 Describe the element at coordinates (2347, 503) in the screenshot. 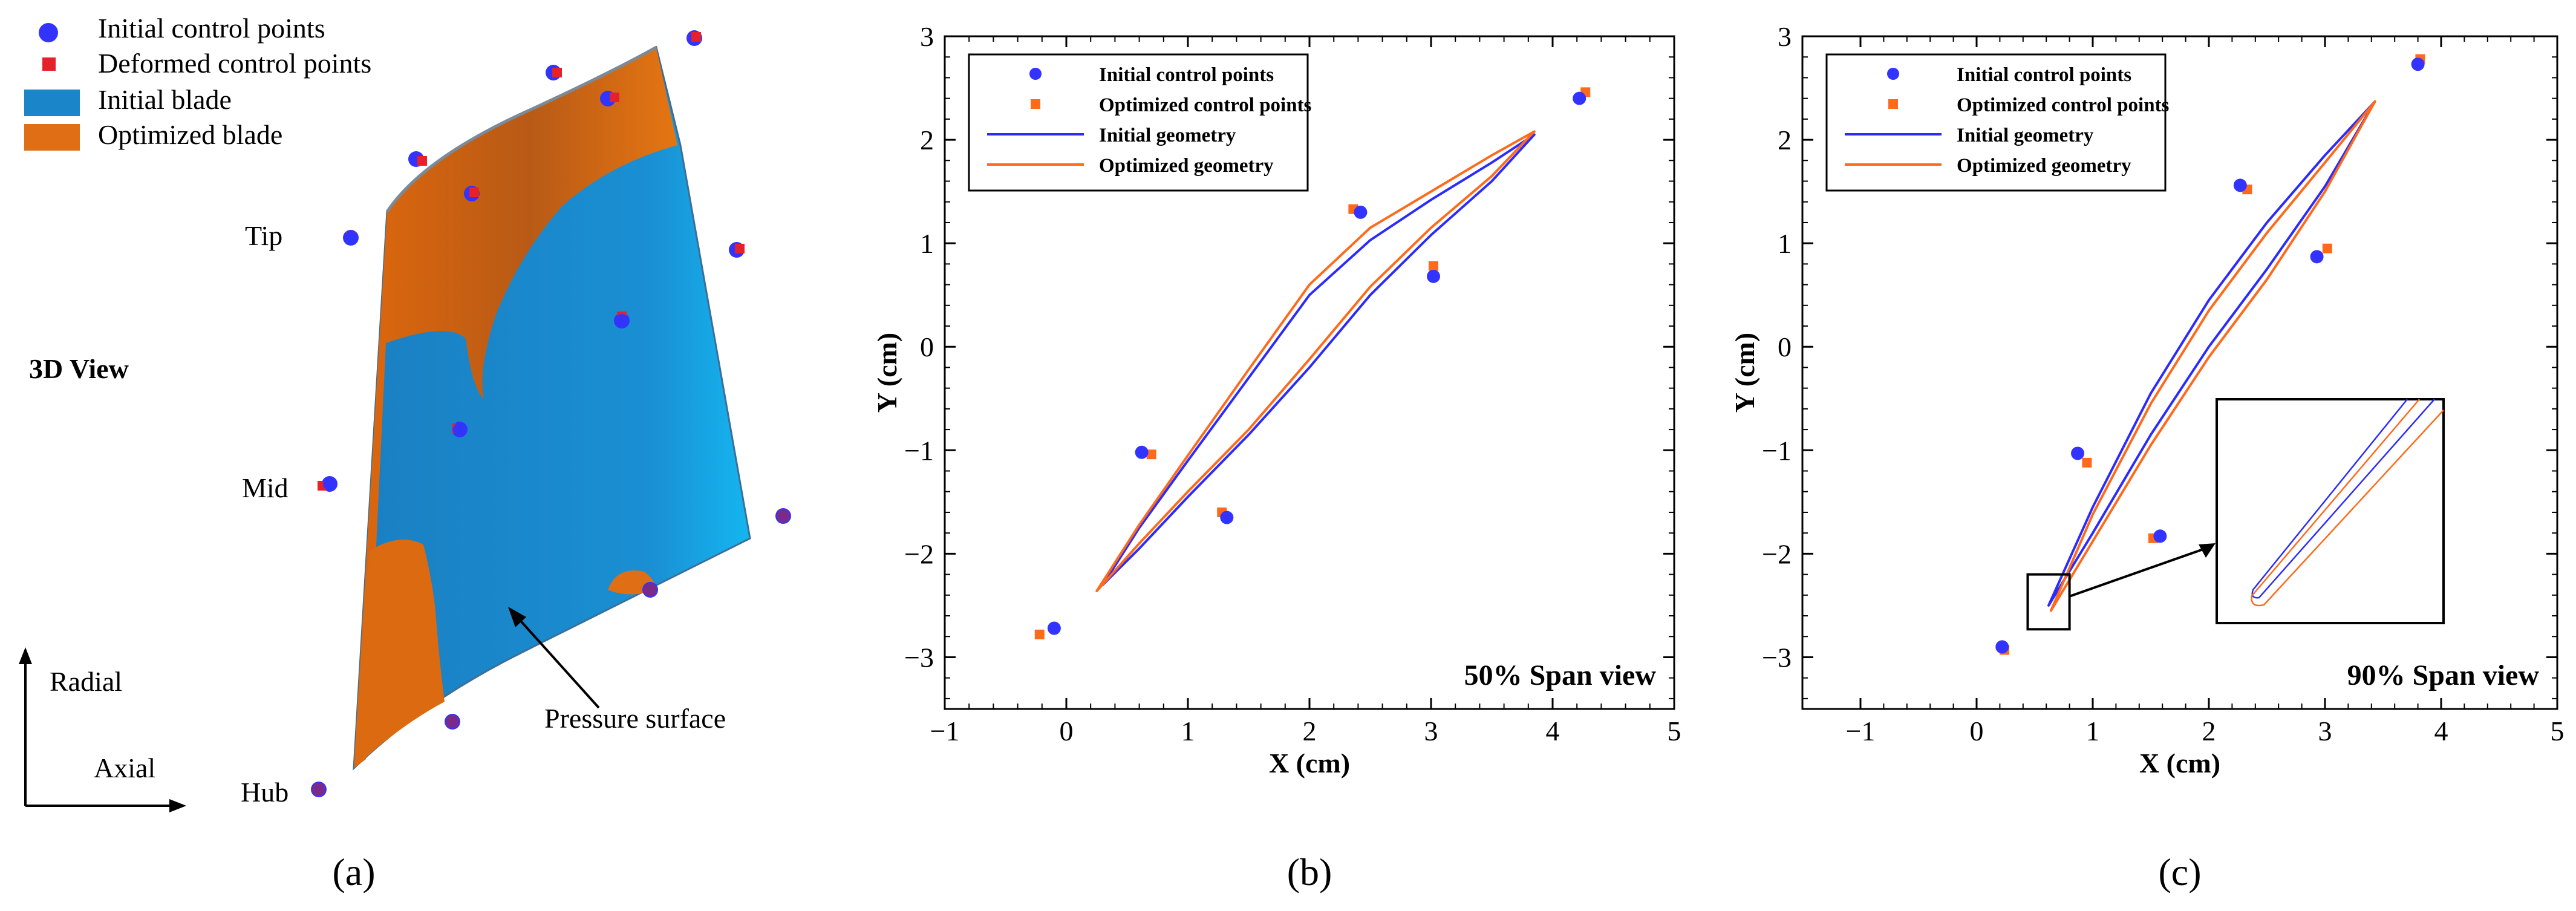

I see `inset-optimized-geometry-curve` at that location.